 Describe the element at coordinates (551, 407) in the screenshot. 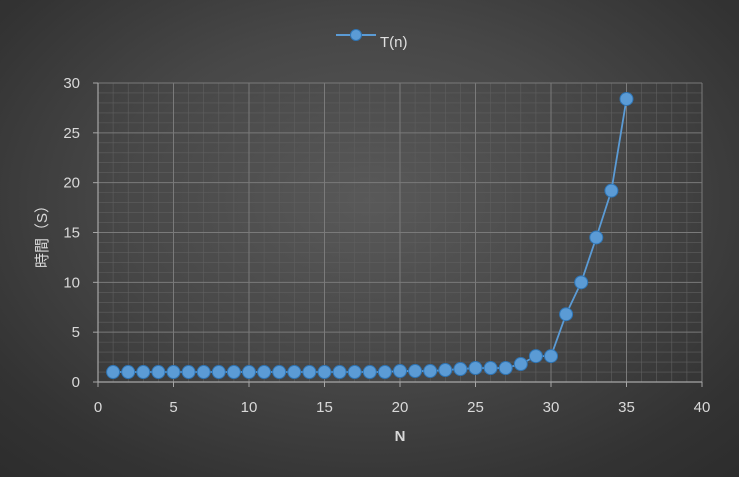

I see `x-tick-label: 30` at that location.